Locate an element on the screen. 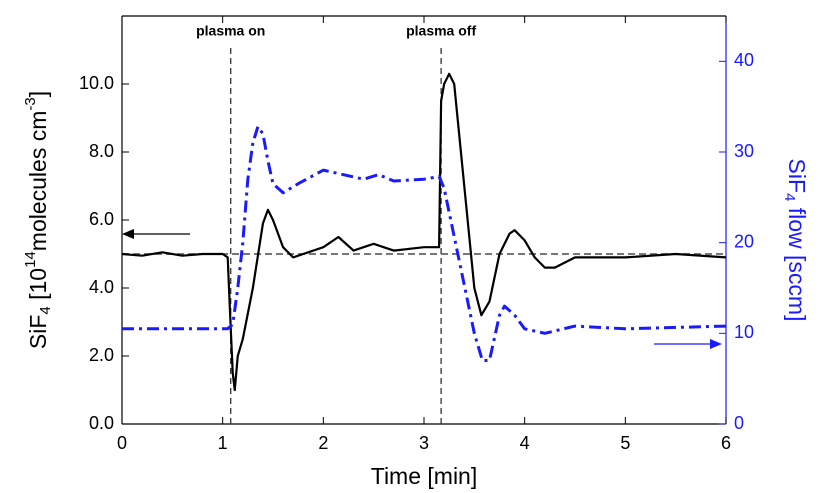 The image size is (822, 493). y2-axis-label: SiF4 flow [sccm] is located at coordinates (795, 240).